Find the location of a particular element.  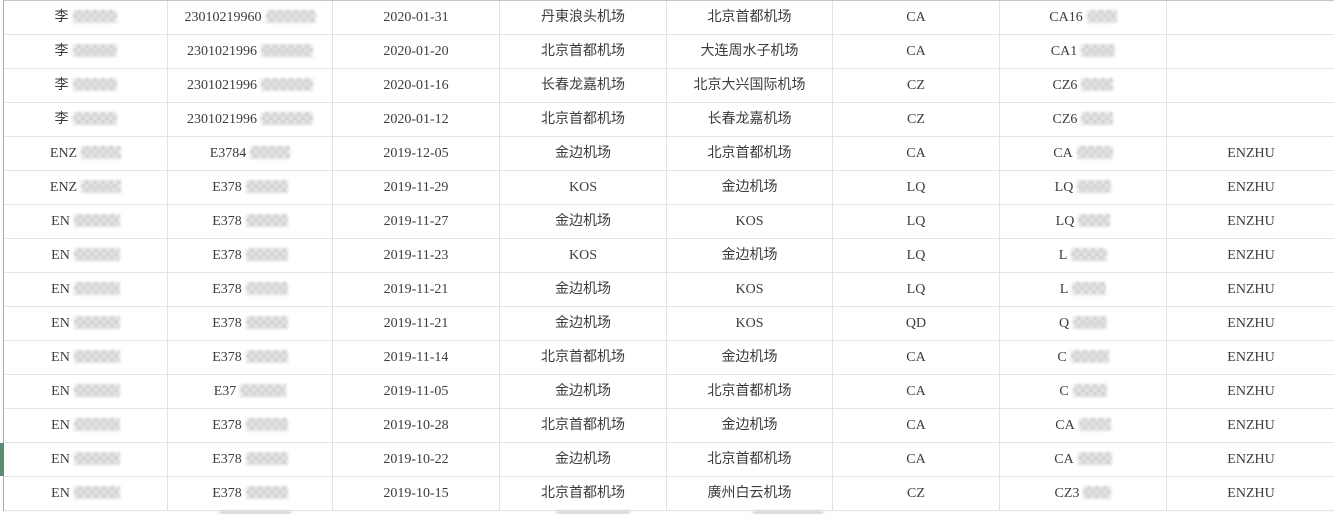

cell-flight-date: 2019-11-14 is located at coordinates (416, 358).